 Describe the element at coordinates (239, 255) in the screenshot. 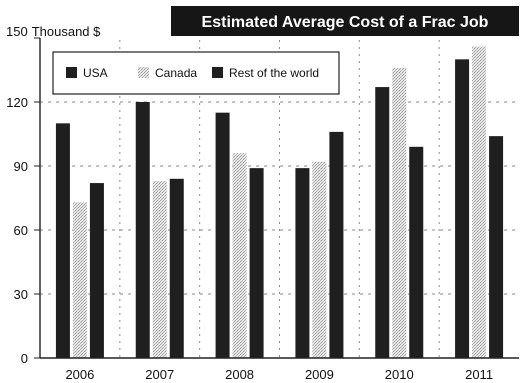

I see `bar-canada-2008` at that location.